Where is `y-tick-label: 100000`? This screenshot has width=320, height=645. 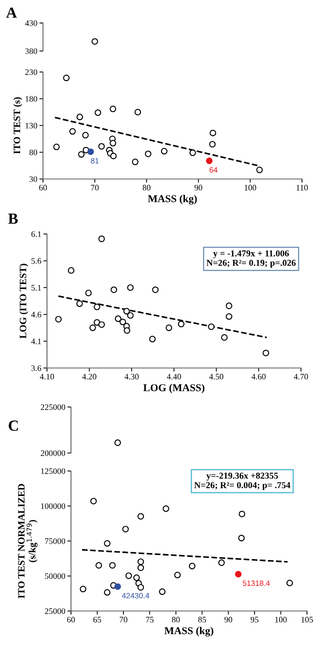
y-tick-label: 100000 is located at coordinates (53, 506).